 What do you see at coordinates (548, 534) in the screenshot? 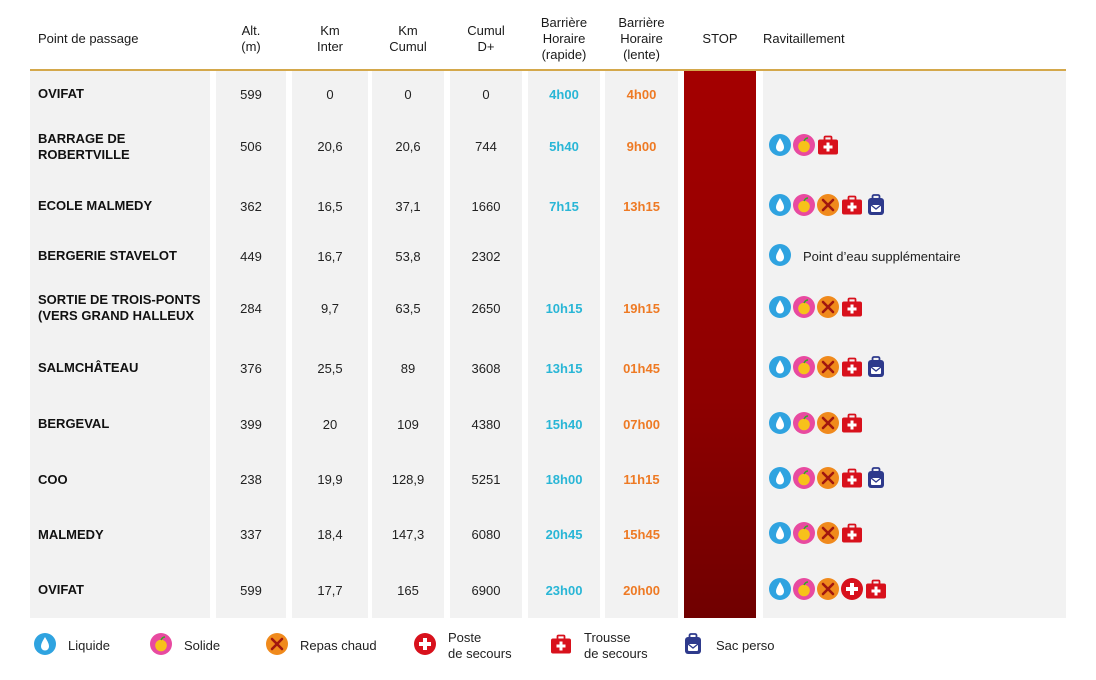
I see `table-row: MALMEDY 337 18,4 147,3 6080 20h45 15h45` at bounding box center [548, 534].